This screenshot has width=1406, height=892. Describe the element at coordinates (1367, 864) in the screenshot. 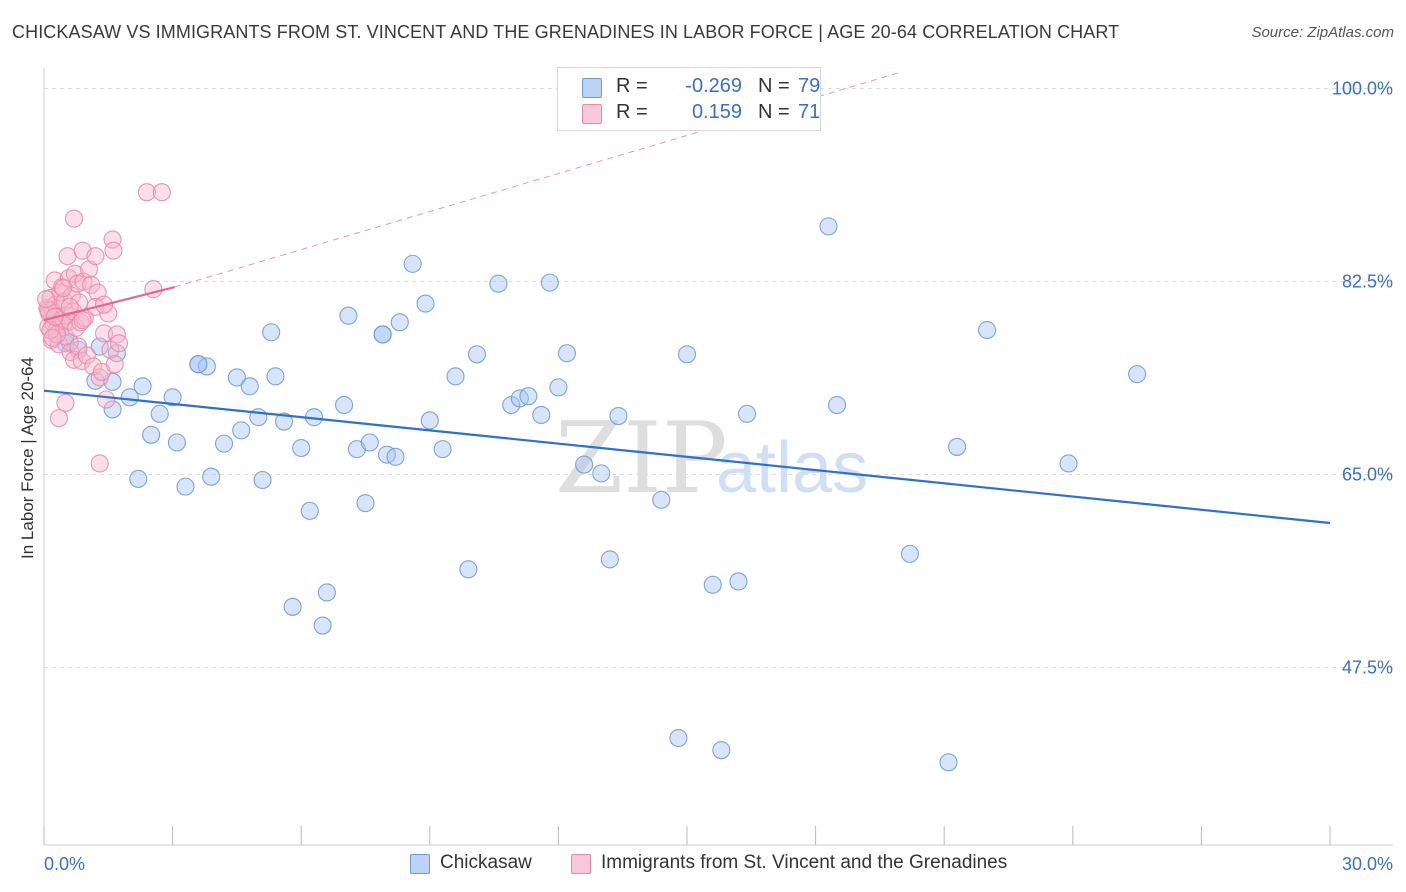

I see `x-tick-label: 30.0%` at that location.